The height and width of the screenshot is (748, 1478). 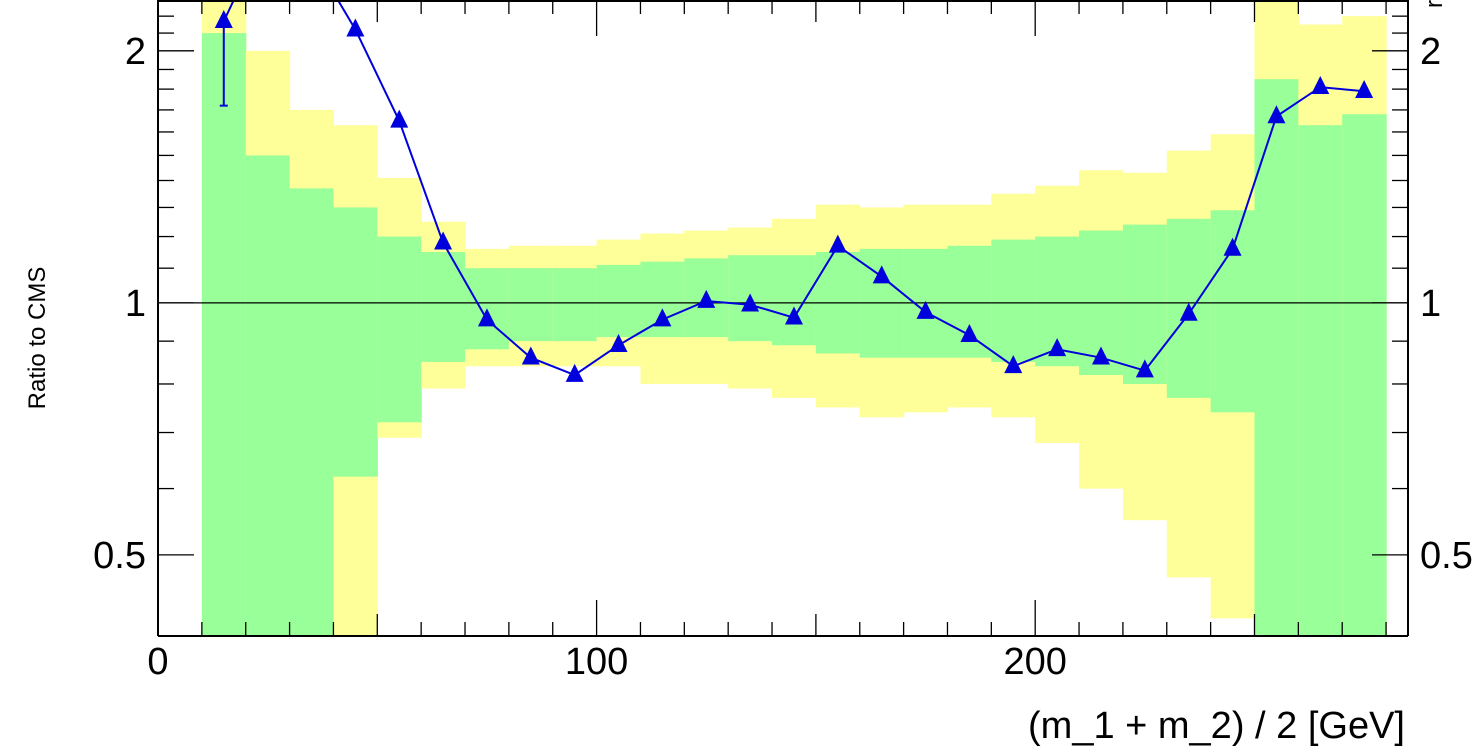 What do you see at coordinates (1430, 52) in the screenshot?
I see `y-tick-label-right: 2` at bounding box center [1430, 52].